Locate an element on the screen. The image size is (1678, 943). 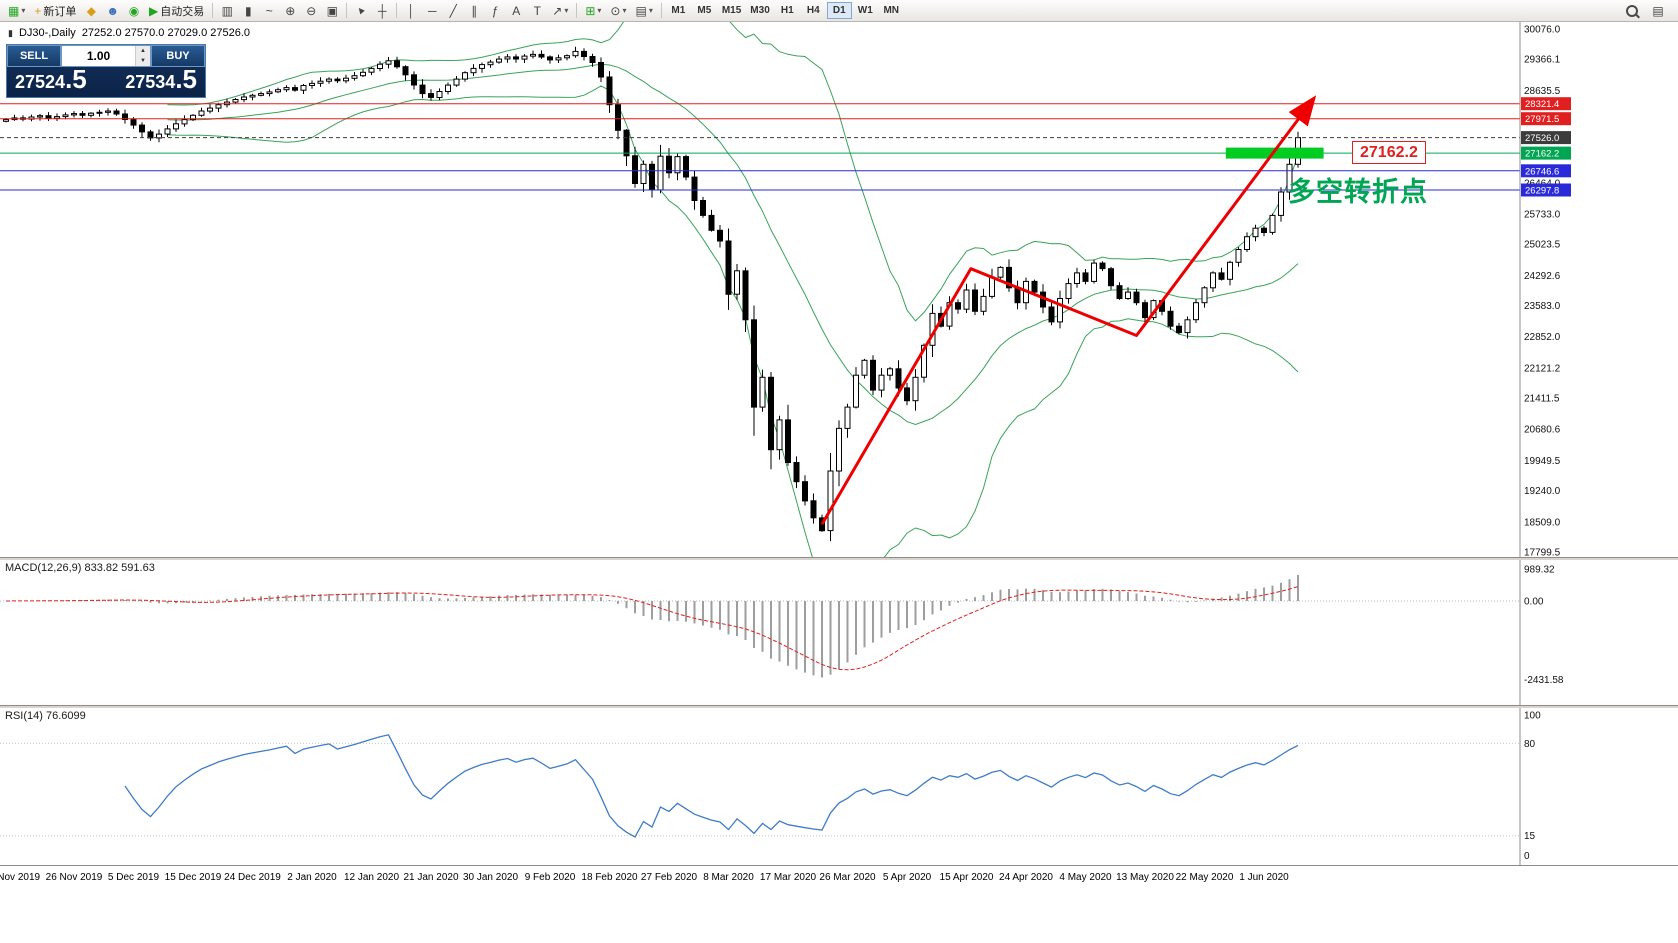
svg-text: 27971.5 is located at coordinates (1542, 119).